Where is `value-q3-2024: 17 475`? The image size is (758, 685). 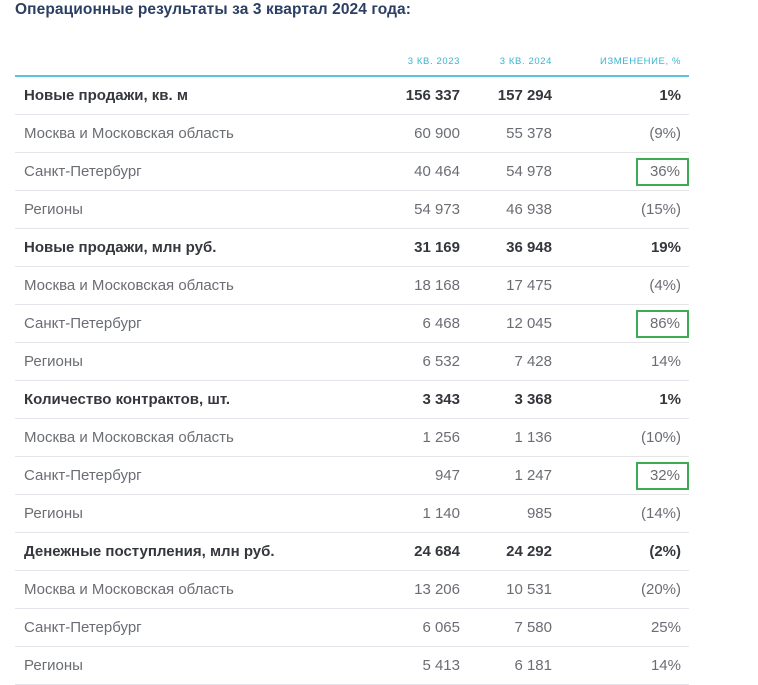
value-q3-2024: 17 475 is located at coordinates (514, 285).